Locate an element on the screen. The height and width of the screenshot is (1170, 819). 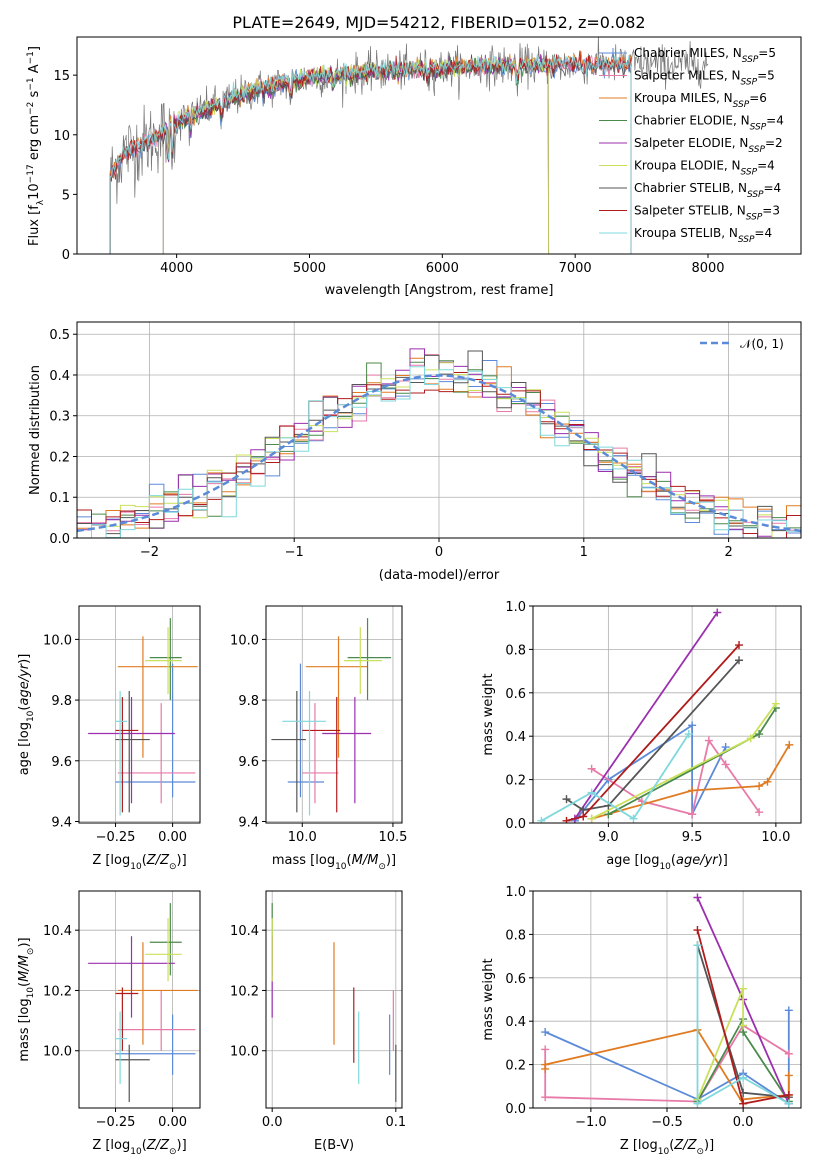
model-spectrum-k_stelib is located at coordinates (370, 153).